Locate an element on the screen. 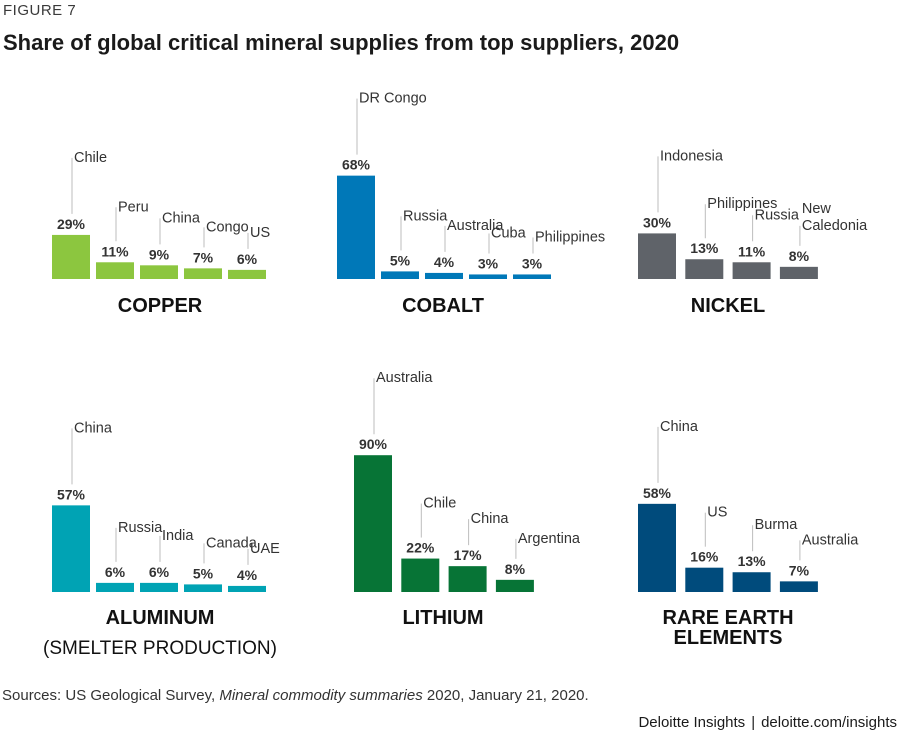  copper-value-label-2: 11% is located at coordinates (115, 251).